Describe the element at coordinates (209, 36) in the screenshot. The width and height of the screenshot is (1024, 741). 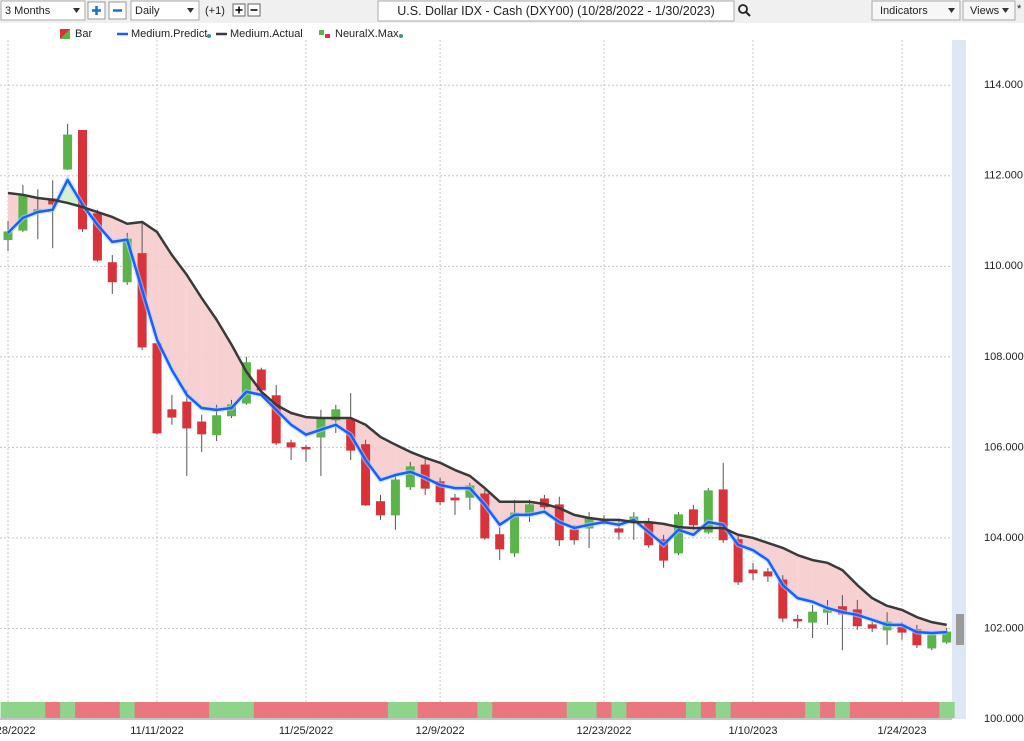
I see `legend-dot` at that location.